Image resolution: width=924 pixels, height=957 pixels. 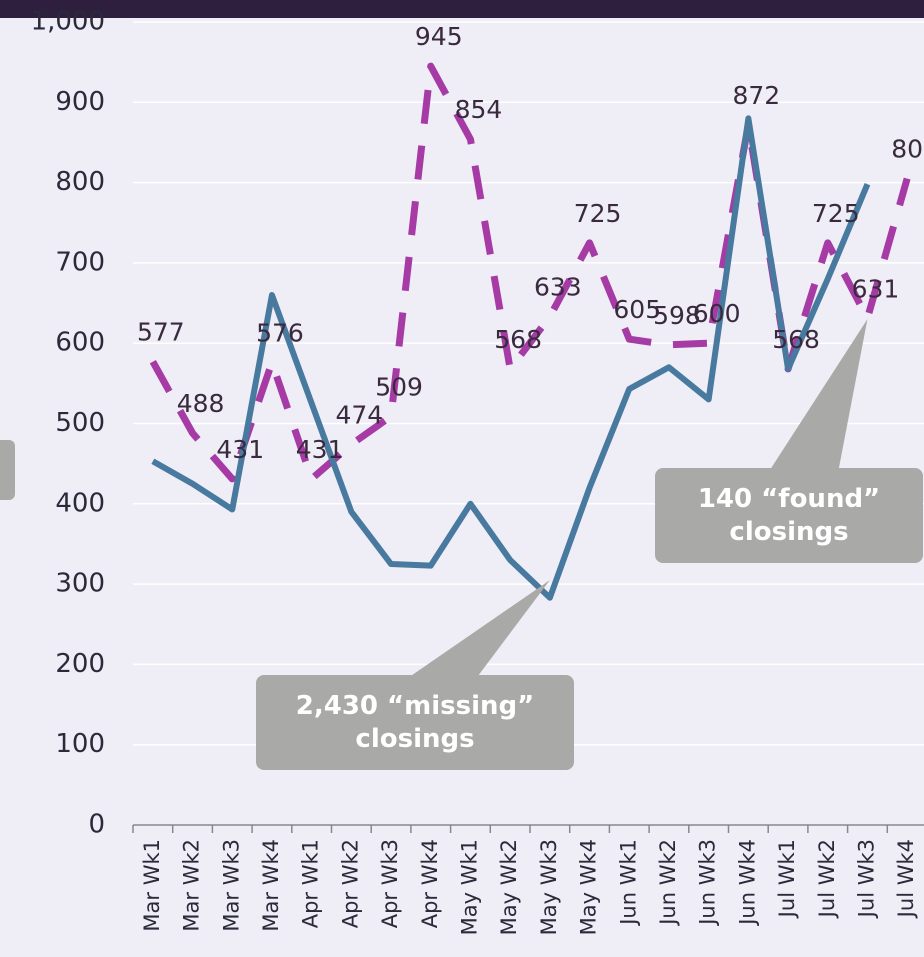 I want to click on x-tick-label: Jun Wk1, so click(x=628, y=883).